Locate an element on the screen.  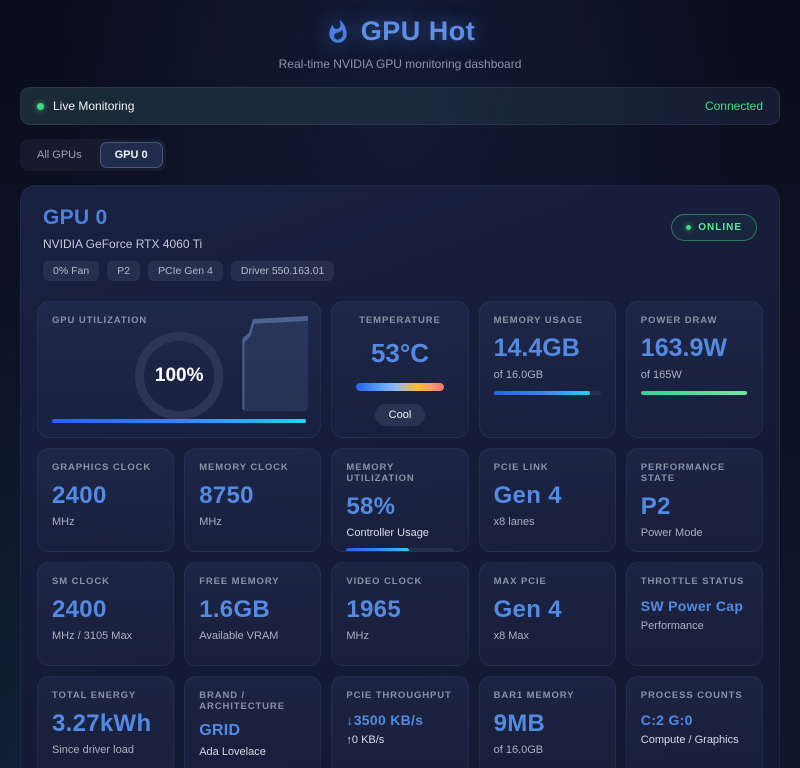
metric-label: VIDEO CLOCK is located at coordinates (384, 581).